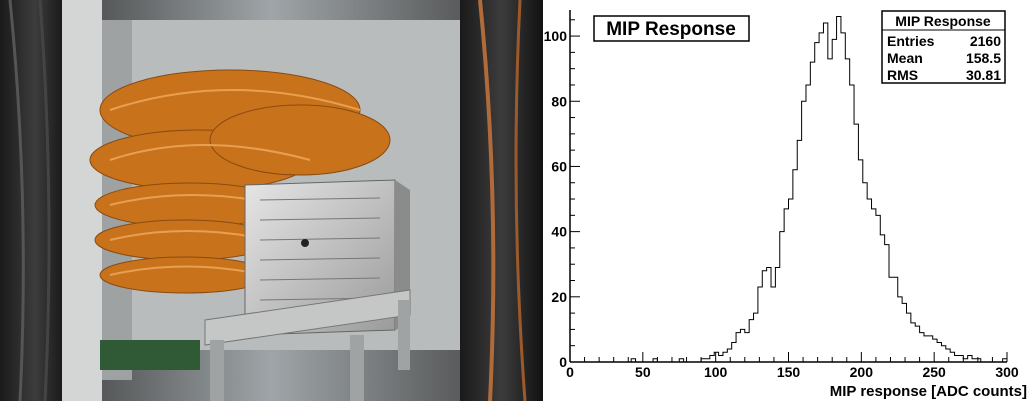  I want to click on stats-entries-label: Entries, so click(911, 41).